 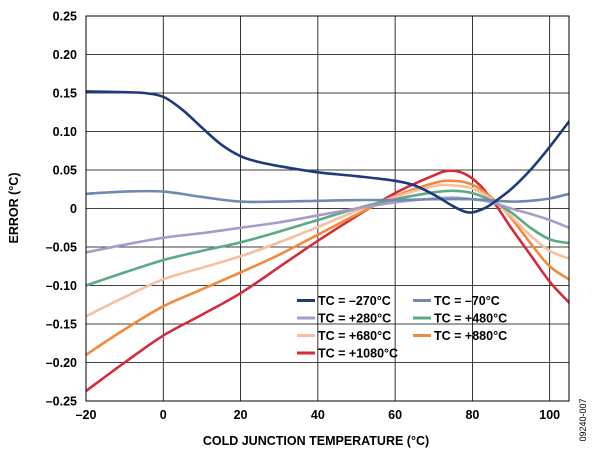 What do you see at coordinates (61, 363) in the screenshot?
I see `y-tick-label: –0.20` at bounding box center [61, 363].